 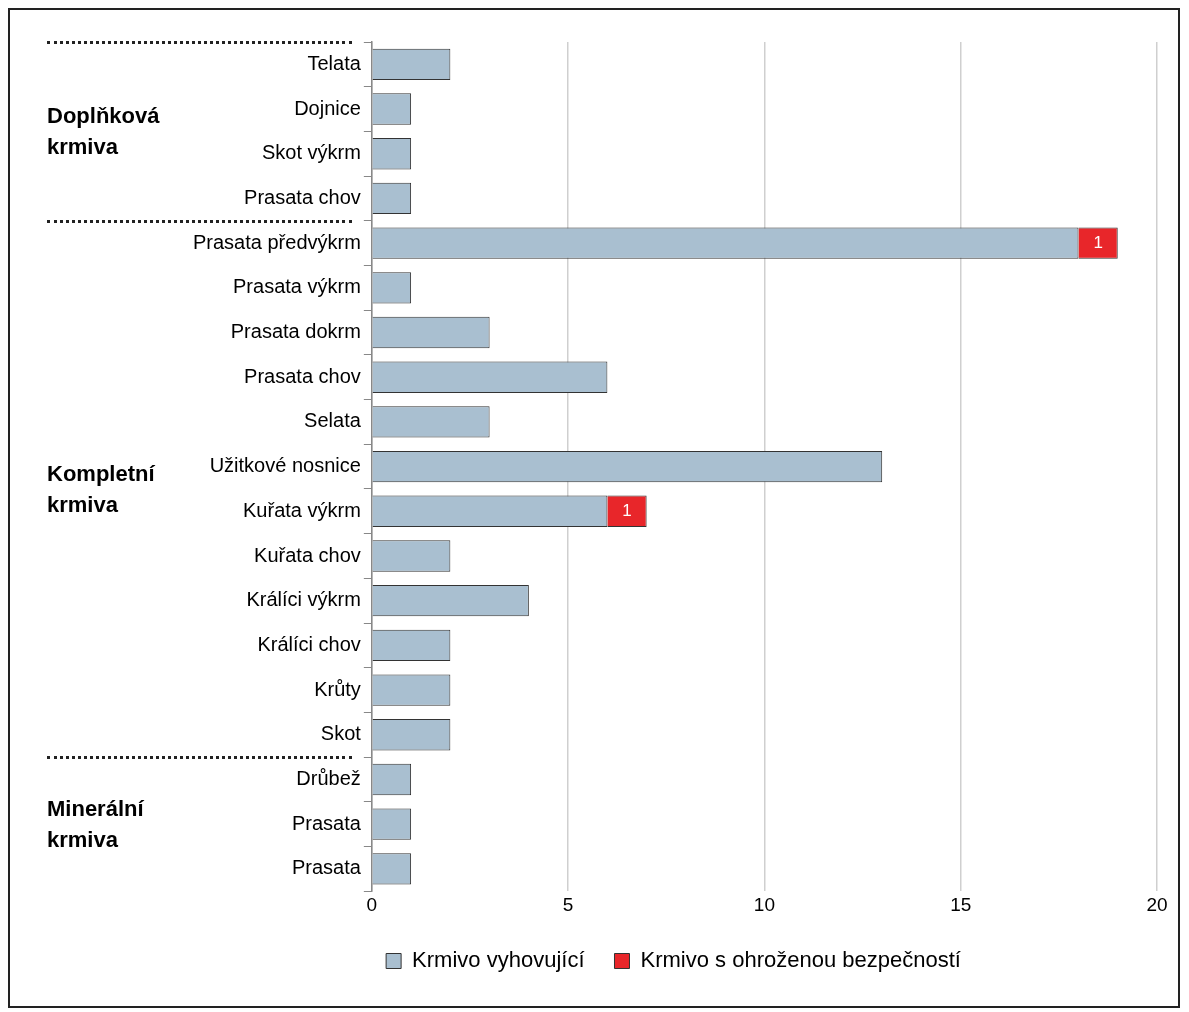 I want to click on x-tick-label: 5, so click(x=568, y=904).